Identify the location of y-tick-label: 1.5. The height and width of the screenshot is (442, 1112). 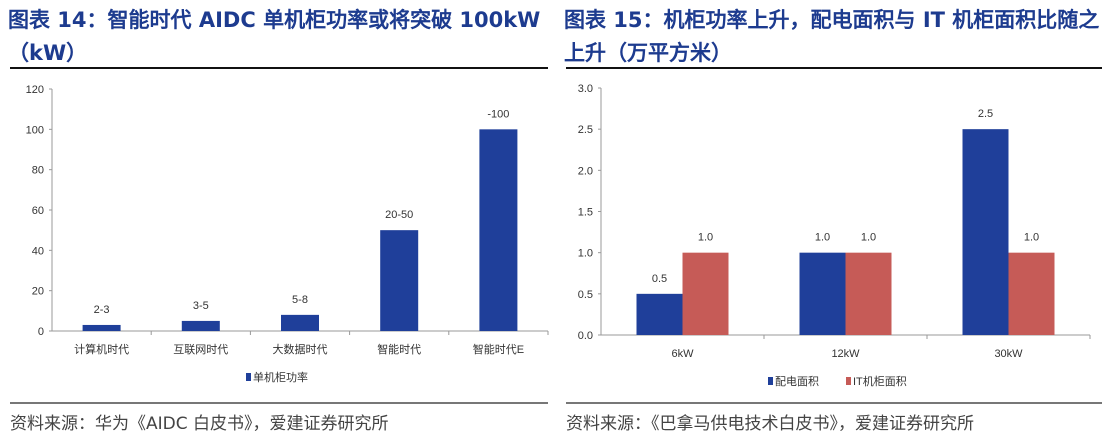
(585, 213).